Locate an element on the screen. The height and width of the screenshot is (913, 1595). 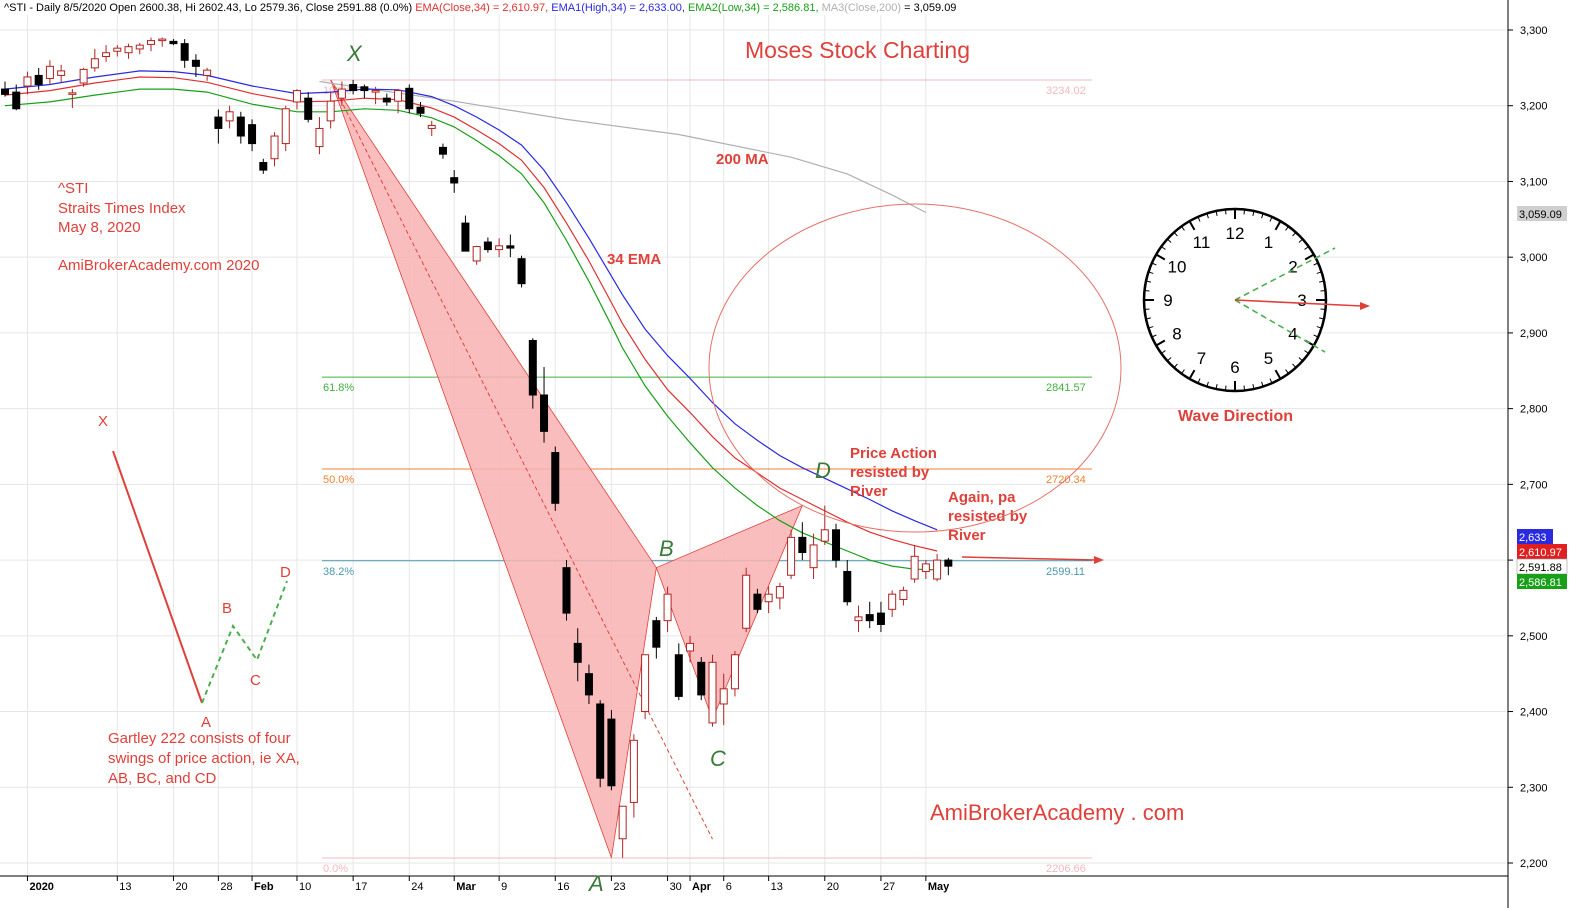
x-tick-label: 28 is located at coordinates (226, 887).